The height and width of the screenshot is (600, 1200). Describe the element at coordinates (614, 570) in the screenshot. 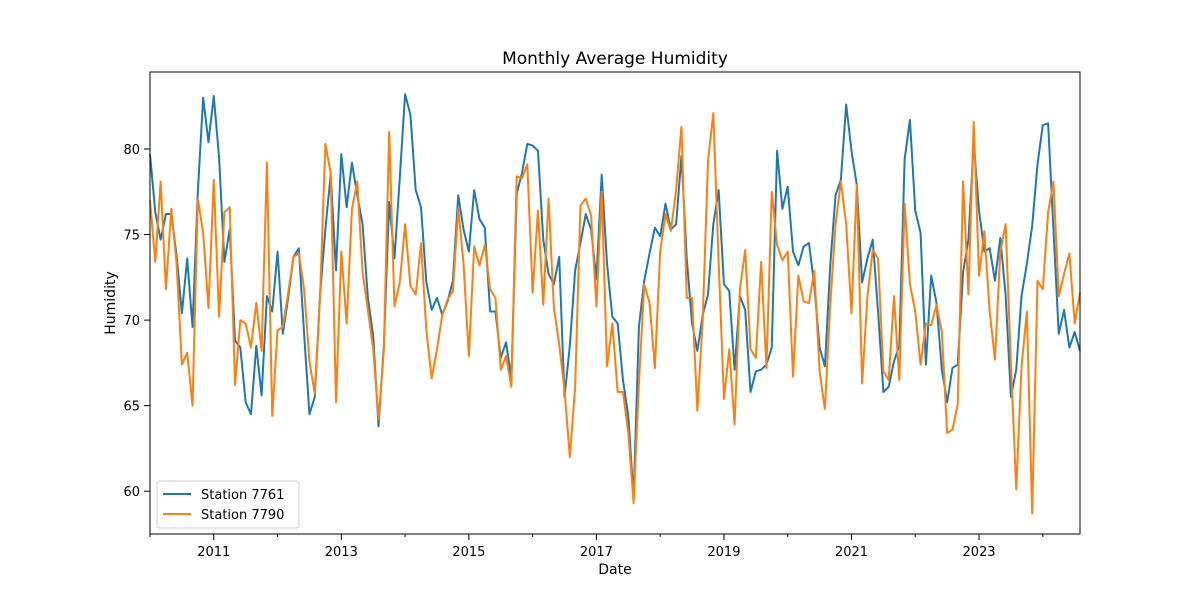

I see `x-axis-label: Date` at that location.